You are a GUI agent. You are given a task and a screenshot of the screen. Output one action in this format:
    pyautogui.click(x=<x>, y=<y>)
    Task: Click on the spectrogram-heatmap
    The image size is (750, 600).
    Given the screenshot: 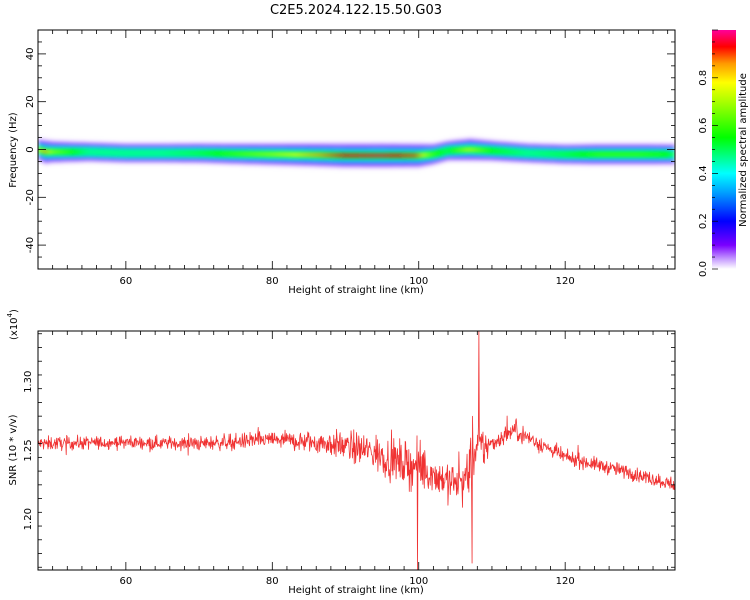 What is the action you would take?
    pyautogui.click(x=356, y=153)
    